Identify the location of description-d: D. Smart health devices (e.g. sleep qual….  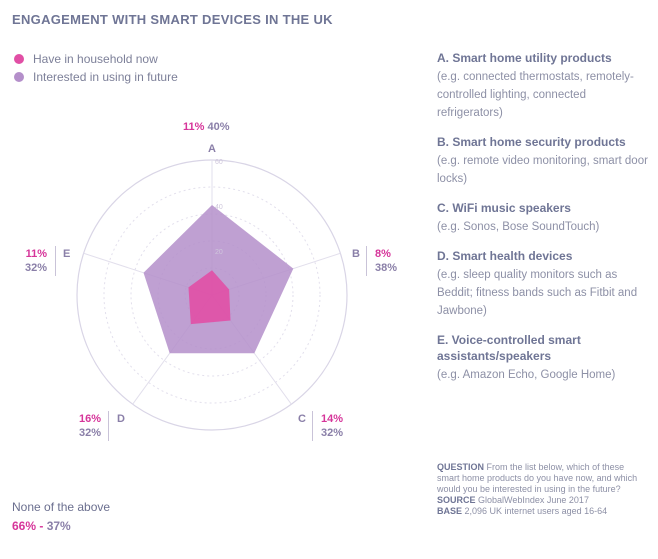
(544, 284).